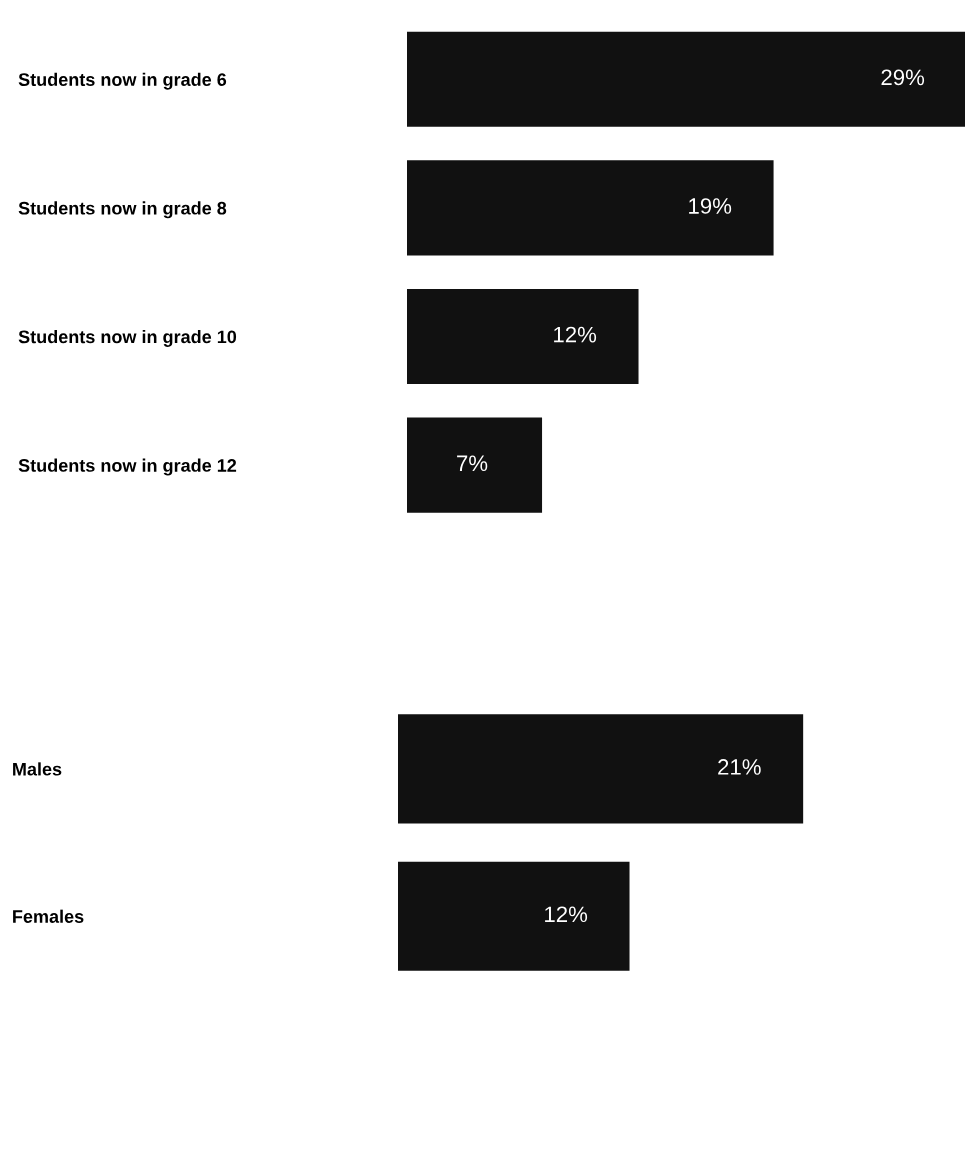 This screenshot has width=965, height=1151. What do you see at coordinates (710, 206) in the screenshot?
I see `data-label: 19%` at bounding box center [710, 206].